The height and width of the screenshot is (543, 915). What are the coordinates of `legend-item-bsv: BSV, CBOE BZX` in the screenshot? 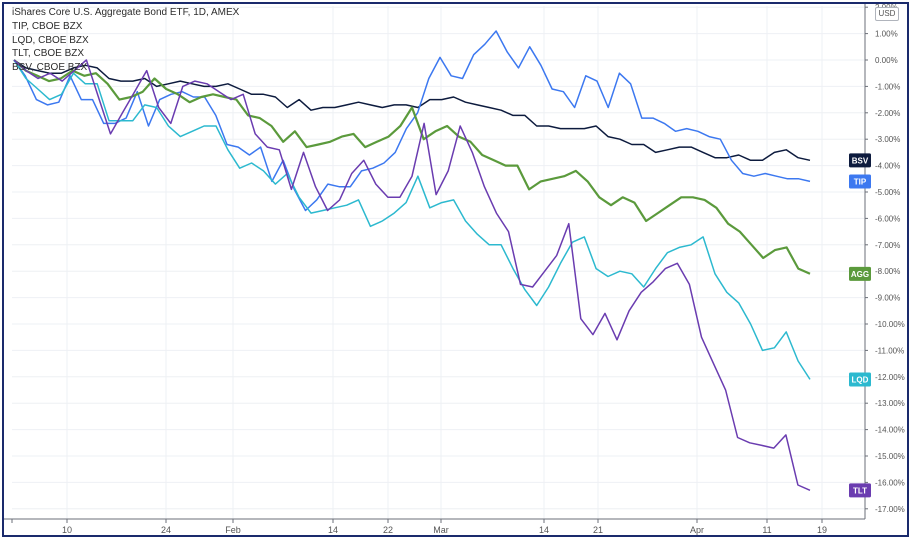 It's located at (50, 68).